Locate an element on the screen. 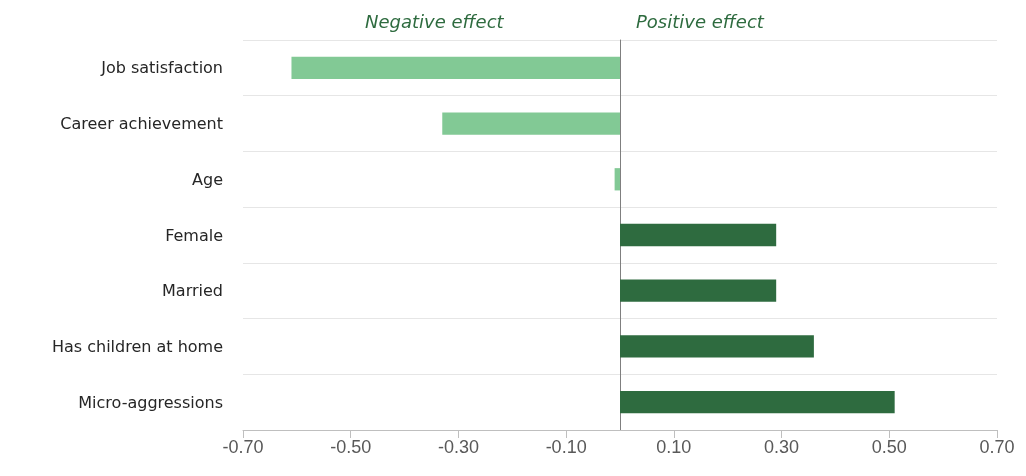  text: Positive effect is located at coordinates (700, 21).